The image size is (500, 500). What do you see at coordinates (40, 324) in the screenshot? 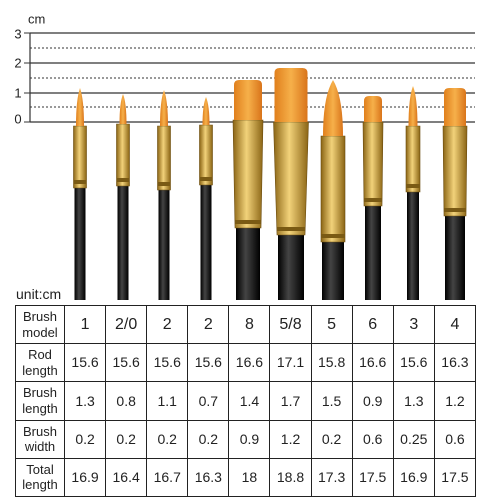
I see `row-header: Brush model` at bounding box center [40, 324].